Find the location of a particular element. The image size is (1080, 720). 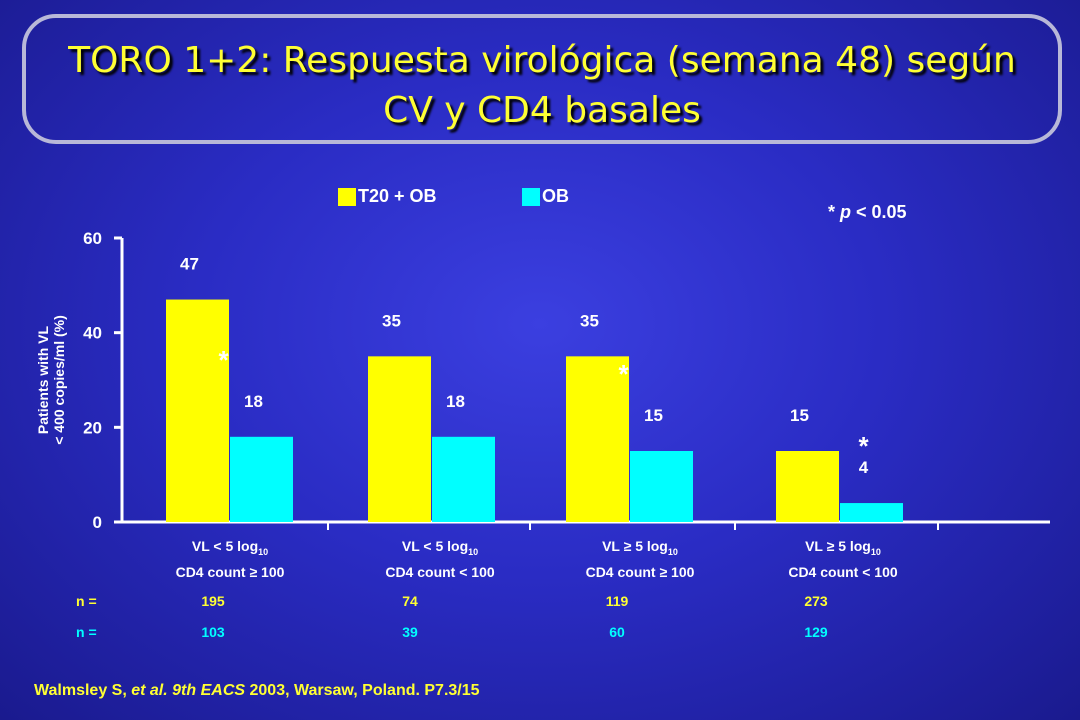

n-value: 103 is located at coordinates (213, 632).